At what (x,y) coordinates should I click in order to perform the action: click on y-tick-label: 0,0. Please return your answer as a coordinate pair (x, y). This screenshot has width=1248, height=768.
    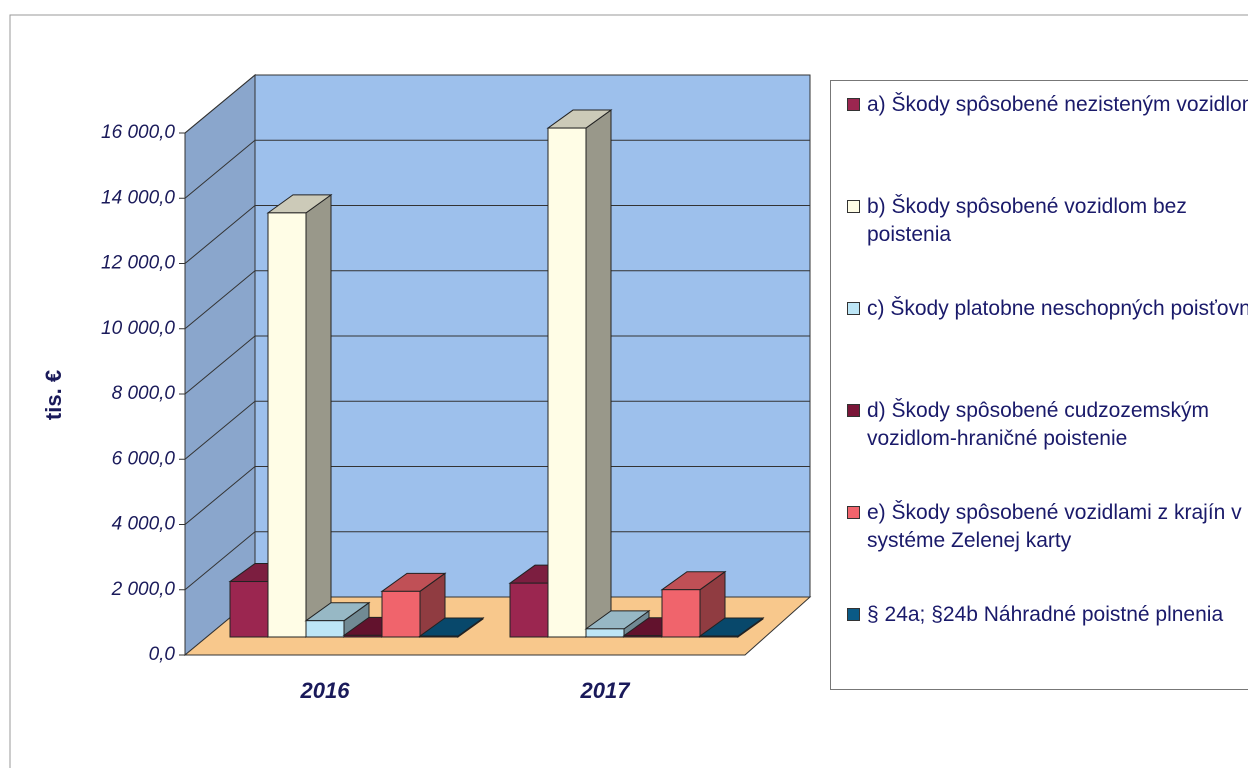
    Looking at the image, I should click on (162, 654).